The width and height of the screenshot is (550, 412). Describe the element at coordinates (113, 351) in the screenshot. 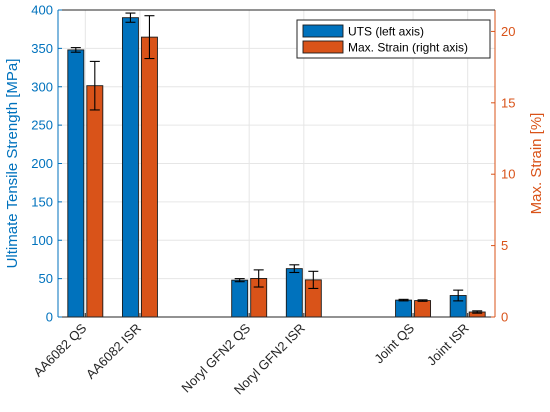

I see `x-tick-label: AA6082 ISR` at that location.